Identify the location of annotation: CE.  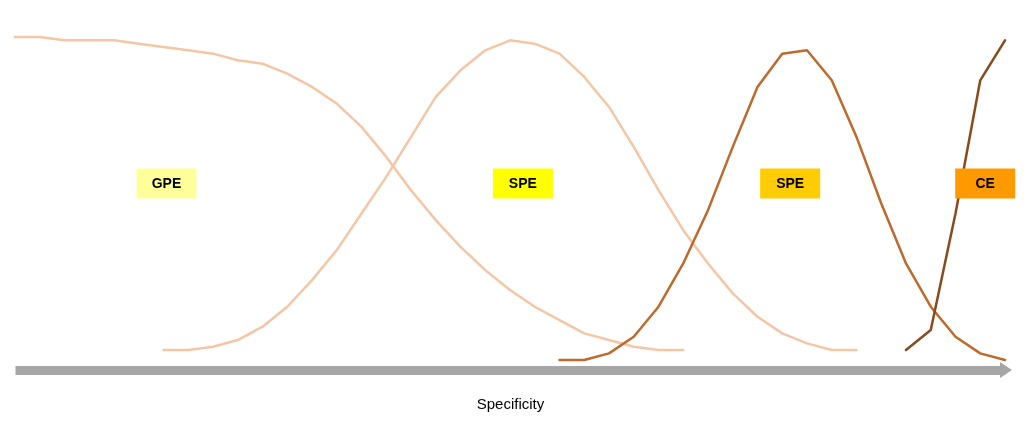
(985, 182).